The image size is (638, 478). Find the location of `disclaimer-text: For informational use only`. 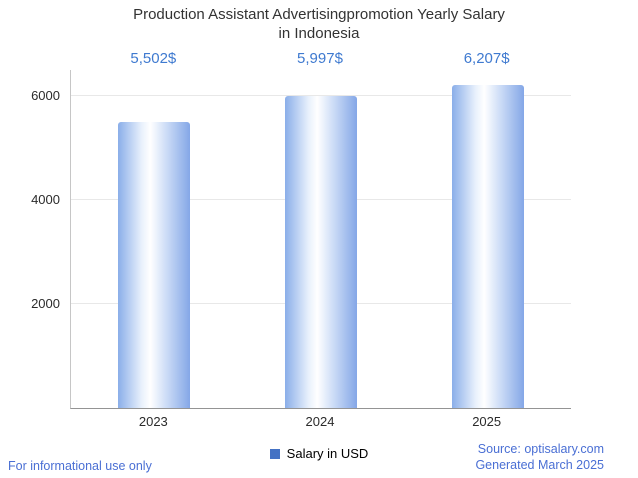

disclaimer-text: For informational use only is located at coordinates (80, 466).